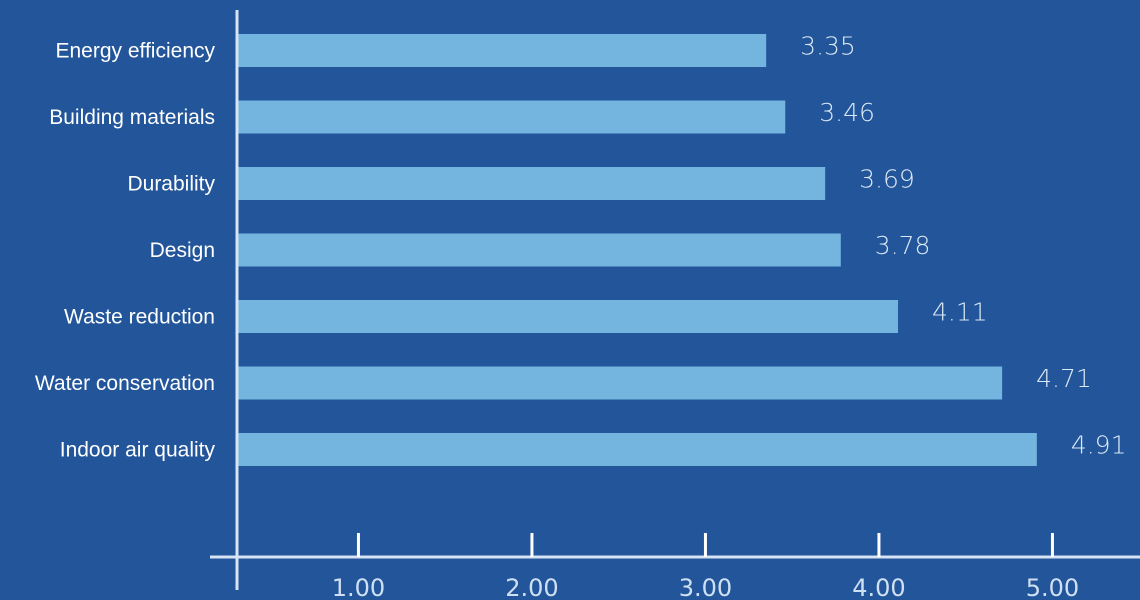  I want to click on value-label: 3.46, so click(847, 112).